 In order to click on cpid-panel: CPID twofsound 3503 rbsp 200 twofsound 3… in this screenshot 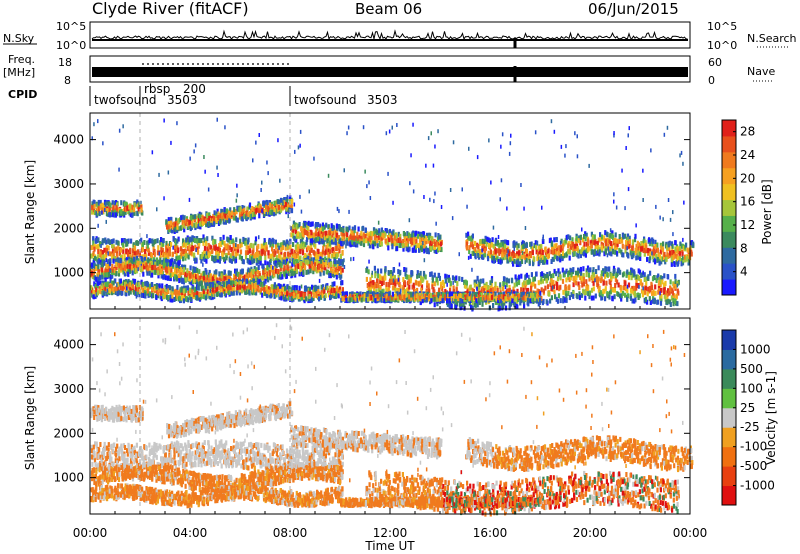, I will do `click(203, 94)`.